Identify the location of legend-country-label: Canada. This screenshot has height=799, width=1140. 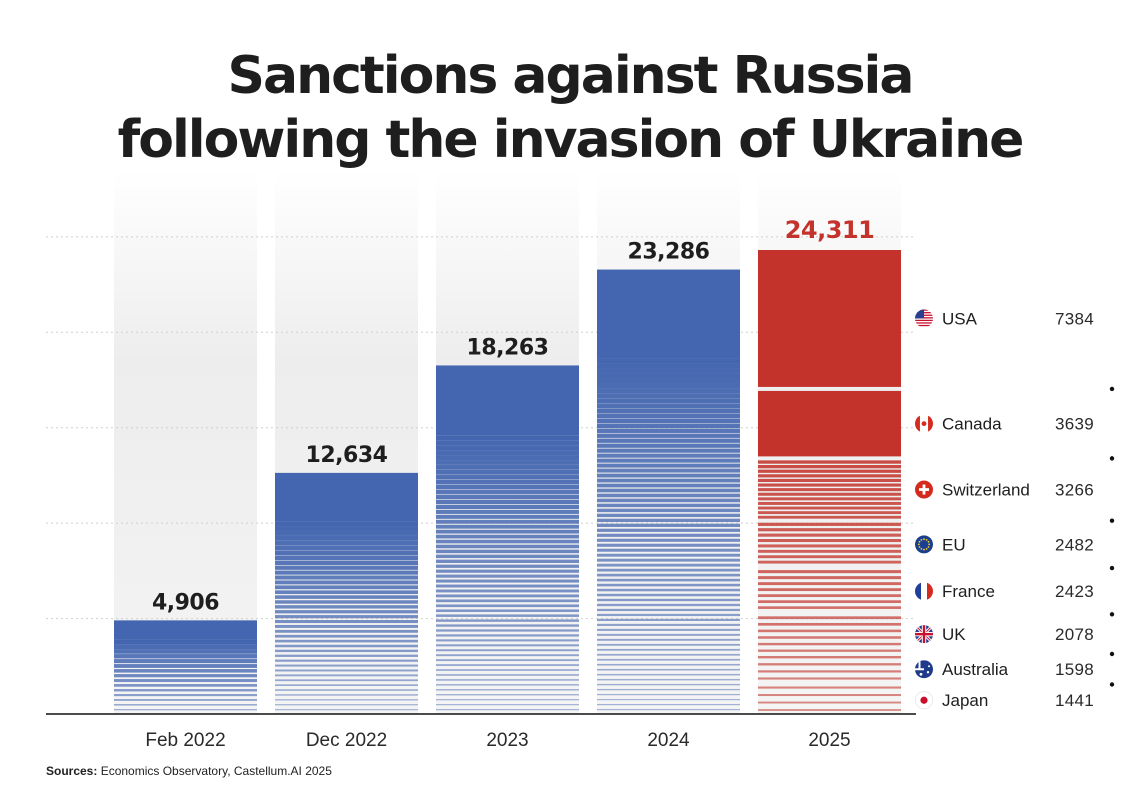
(972, 424).